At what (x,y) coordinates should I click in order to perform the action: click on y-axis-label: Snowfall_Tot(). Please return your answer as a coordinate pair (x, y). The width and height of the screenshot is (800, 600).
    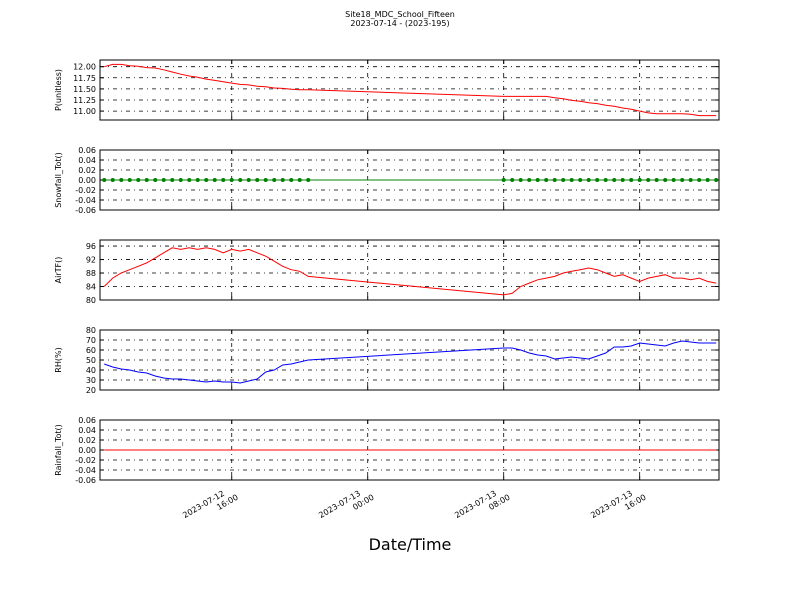
    Looking at the image, I should click on (58, 180).